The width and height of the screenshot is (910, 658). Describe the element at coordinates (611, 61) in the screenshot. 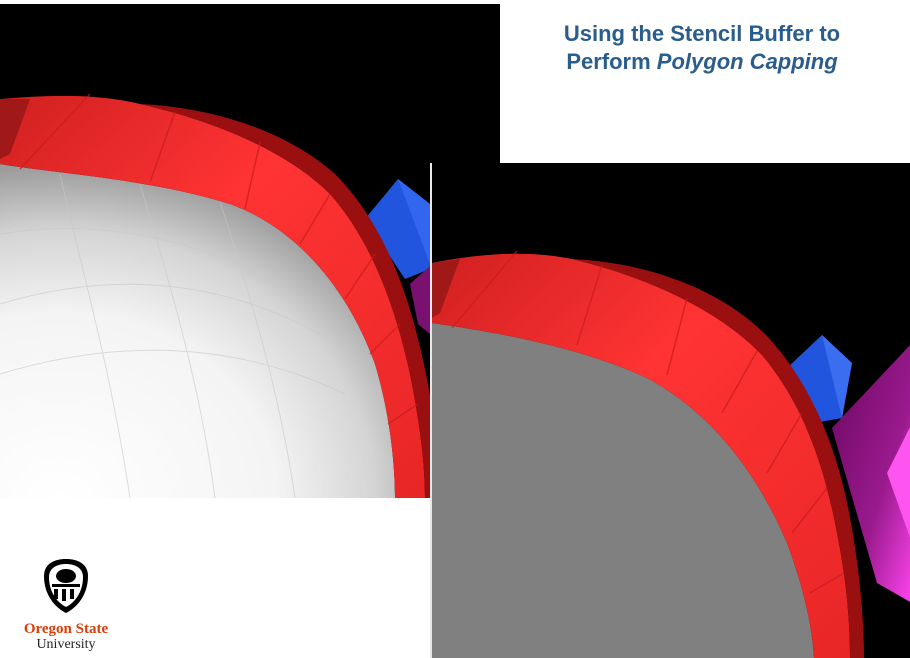

I see `title-line-2-prefix: Perform` at that location.